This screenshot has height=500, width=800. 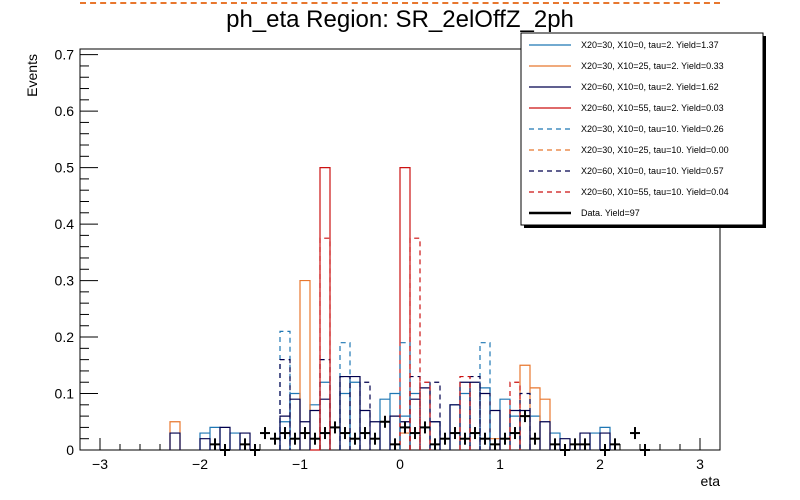 I want to click on y-tick-label: 0.4, so click(x=65, y=224).